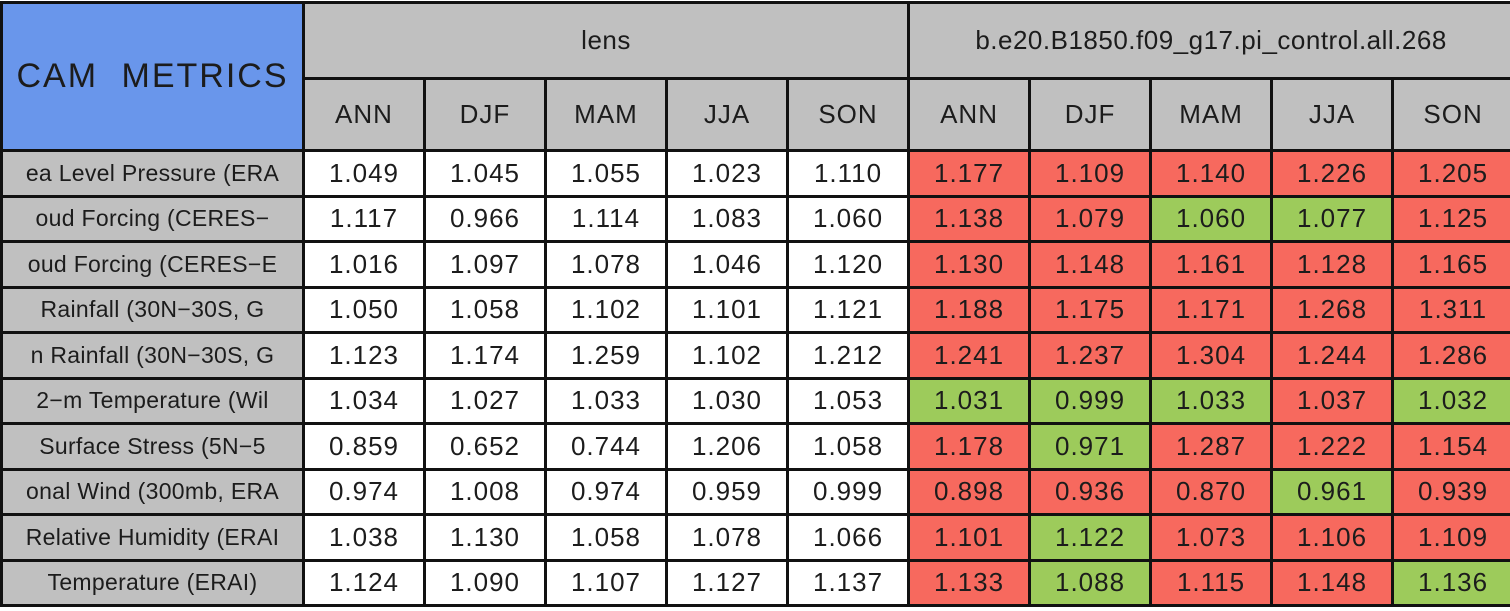 The image size is (1510, 611). Describe the element at coordinates (485, 264) in the screenshot. I see `lens-value-cell: 1.097` at that location.